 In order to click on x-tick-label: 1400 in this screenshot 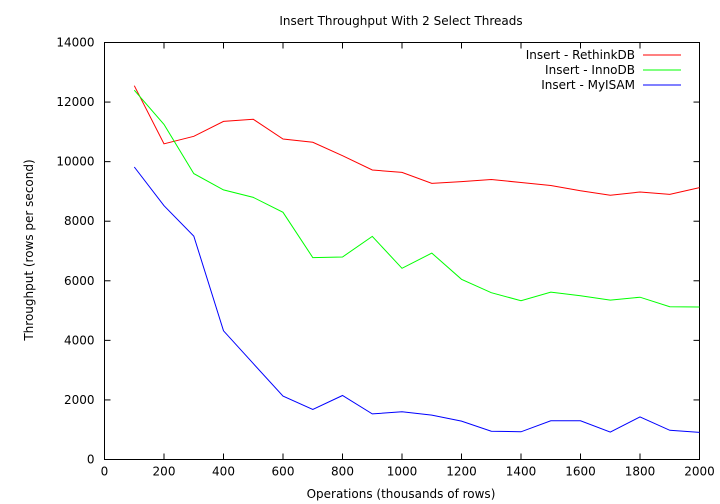, I will do `click(521, 472)`.